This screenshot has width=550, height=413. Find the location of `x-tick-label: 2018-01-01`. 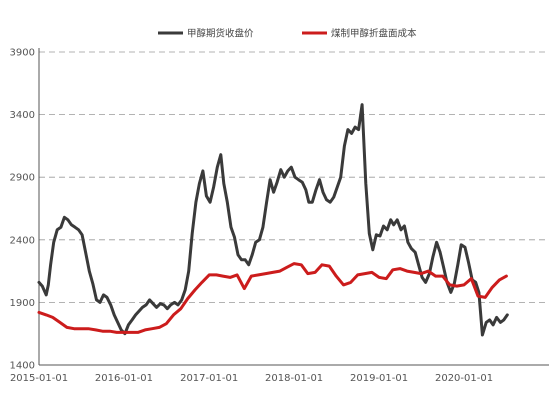

x-tick-label: 2018-01-01 is located at coordinates (294, 378).